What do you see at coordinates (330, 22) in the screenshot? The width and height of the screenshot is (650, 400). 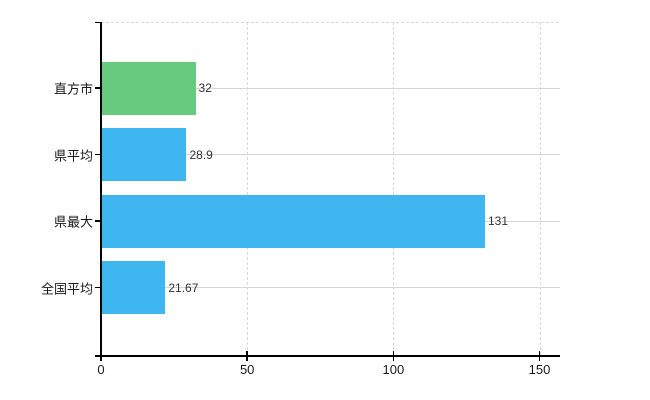 I see `plot-top-border` at bounding box center [330, 22].